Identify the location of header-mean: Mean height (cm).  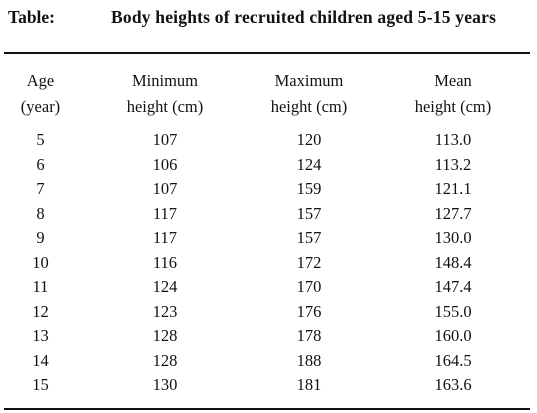
(453, 98).